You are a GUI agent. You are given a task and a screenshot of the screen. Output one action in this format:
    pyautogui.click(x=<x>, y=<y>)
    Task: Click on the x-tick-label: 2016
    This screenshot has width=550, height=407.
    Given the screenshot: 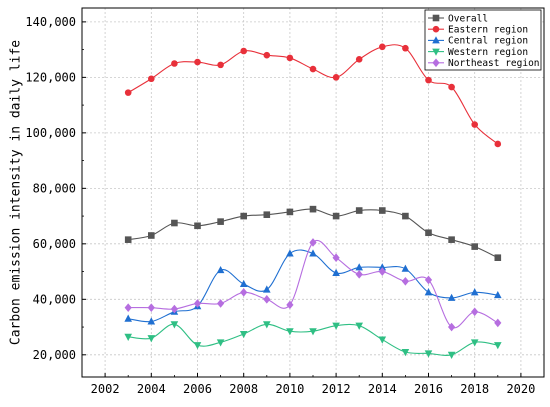 What is the action you would take?
    pyautogui.click(x=428, y=389)
    